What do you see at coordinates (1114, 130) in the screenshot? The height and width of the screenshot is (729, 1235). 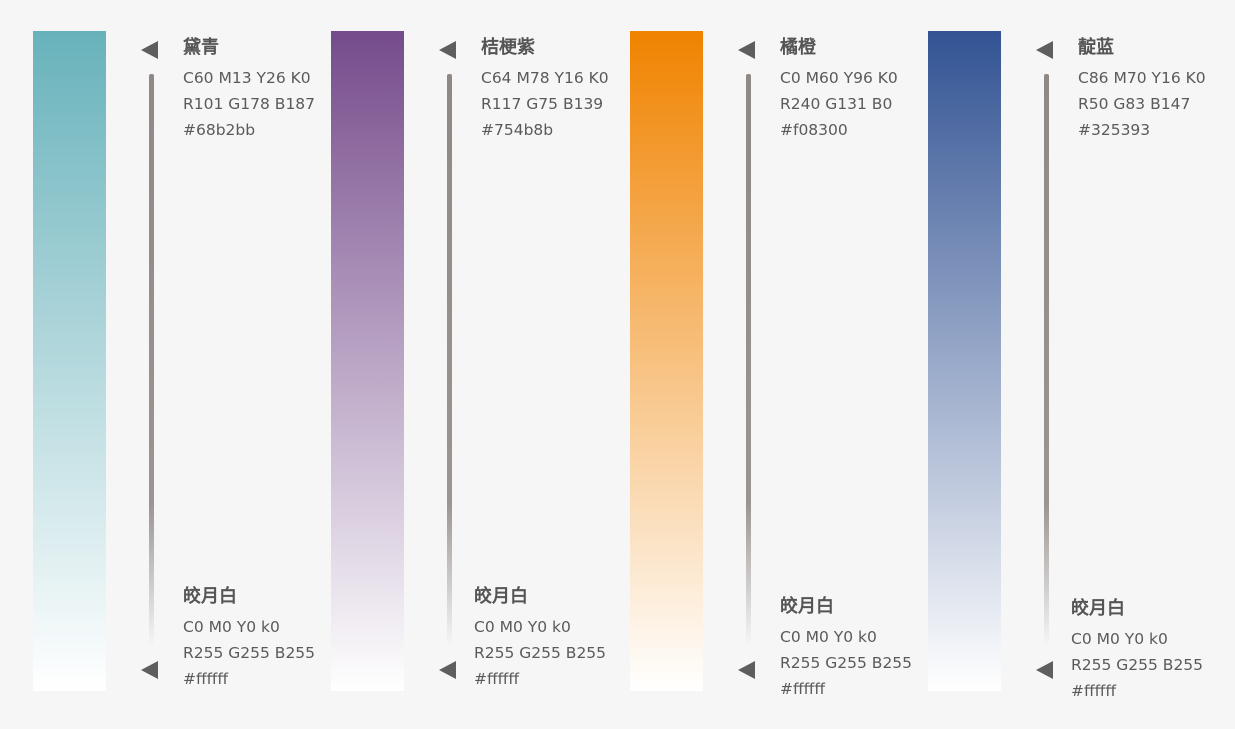 I see `hex-value: #325393` at bounding box center [1114, 130].